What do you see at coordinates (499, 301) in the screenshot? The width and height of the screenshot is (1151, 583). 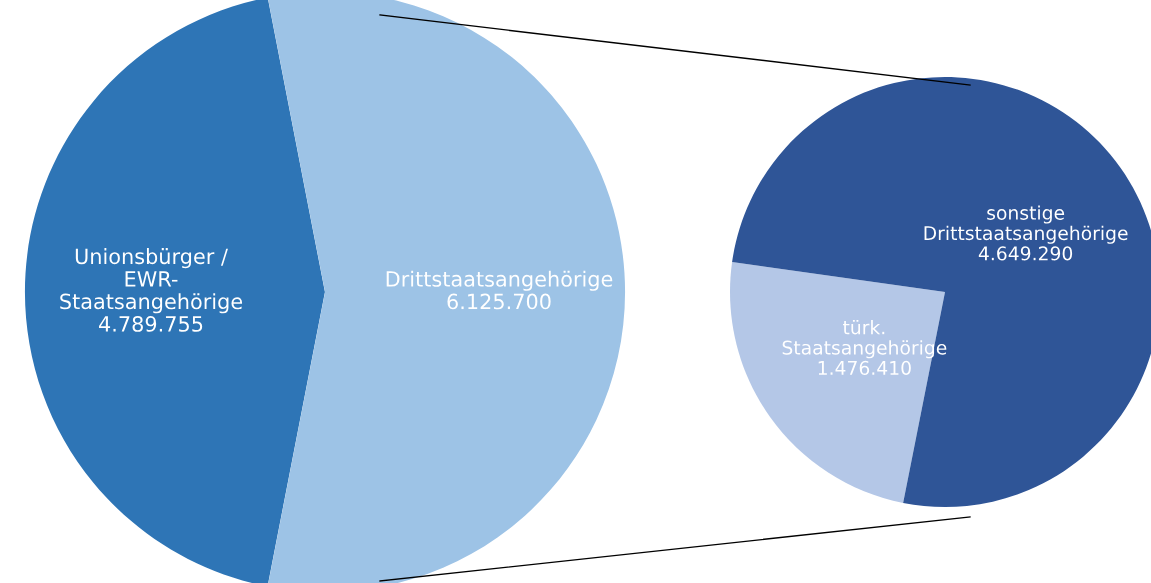 I see `data-label: 6.125.700` at bounding box center [499, 301].